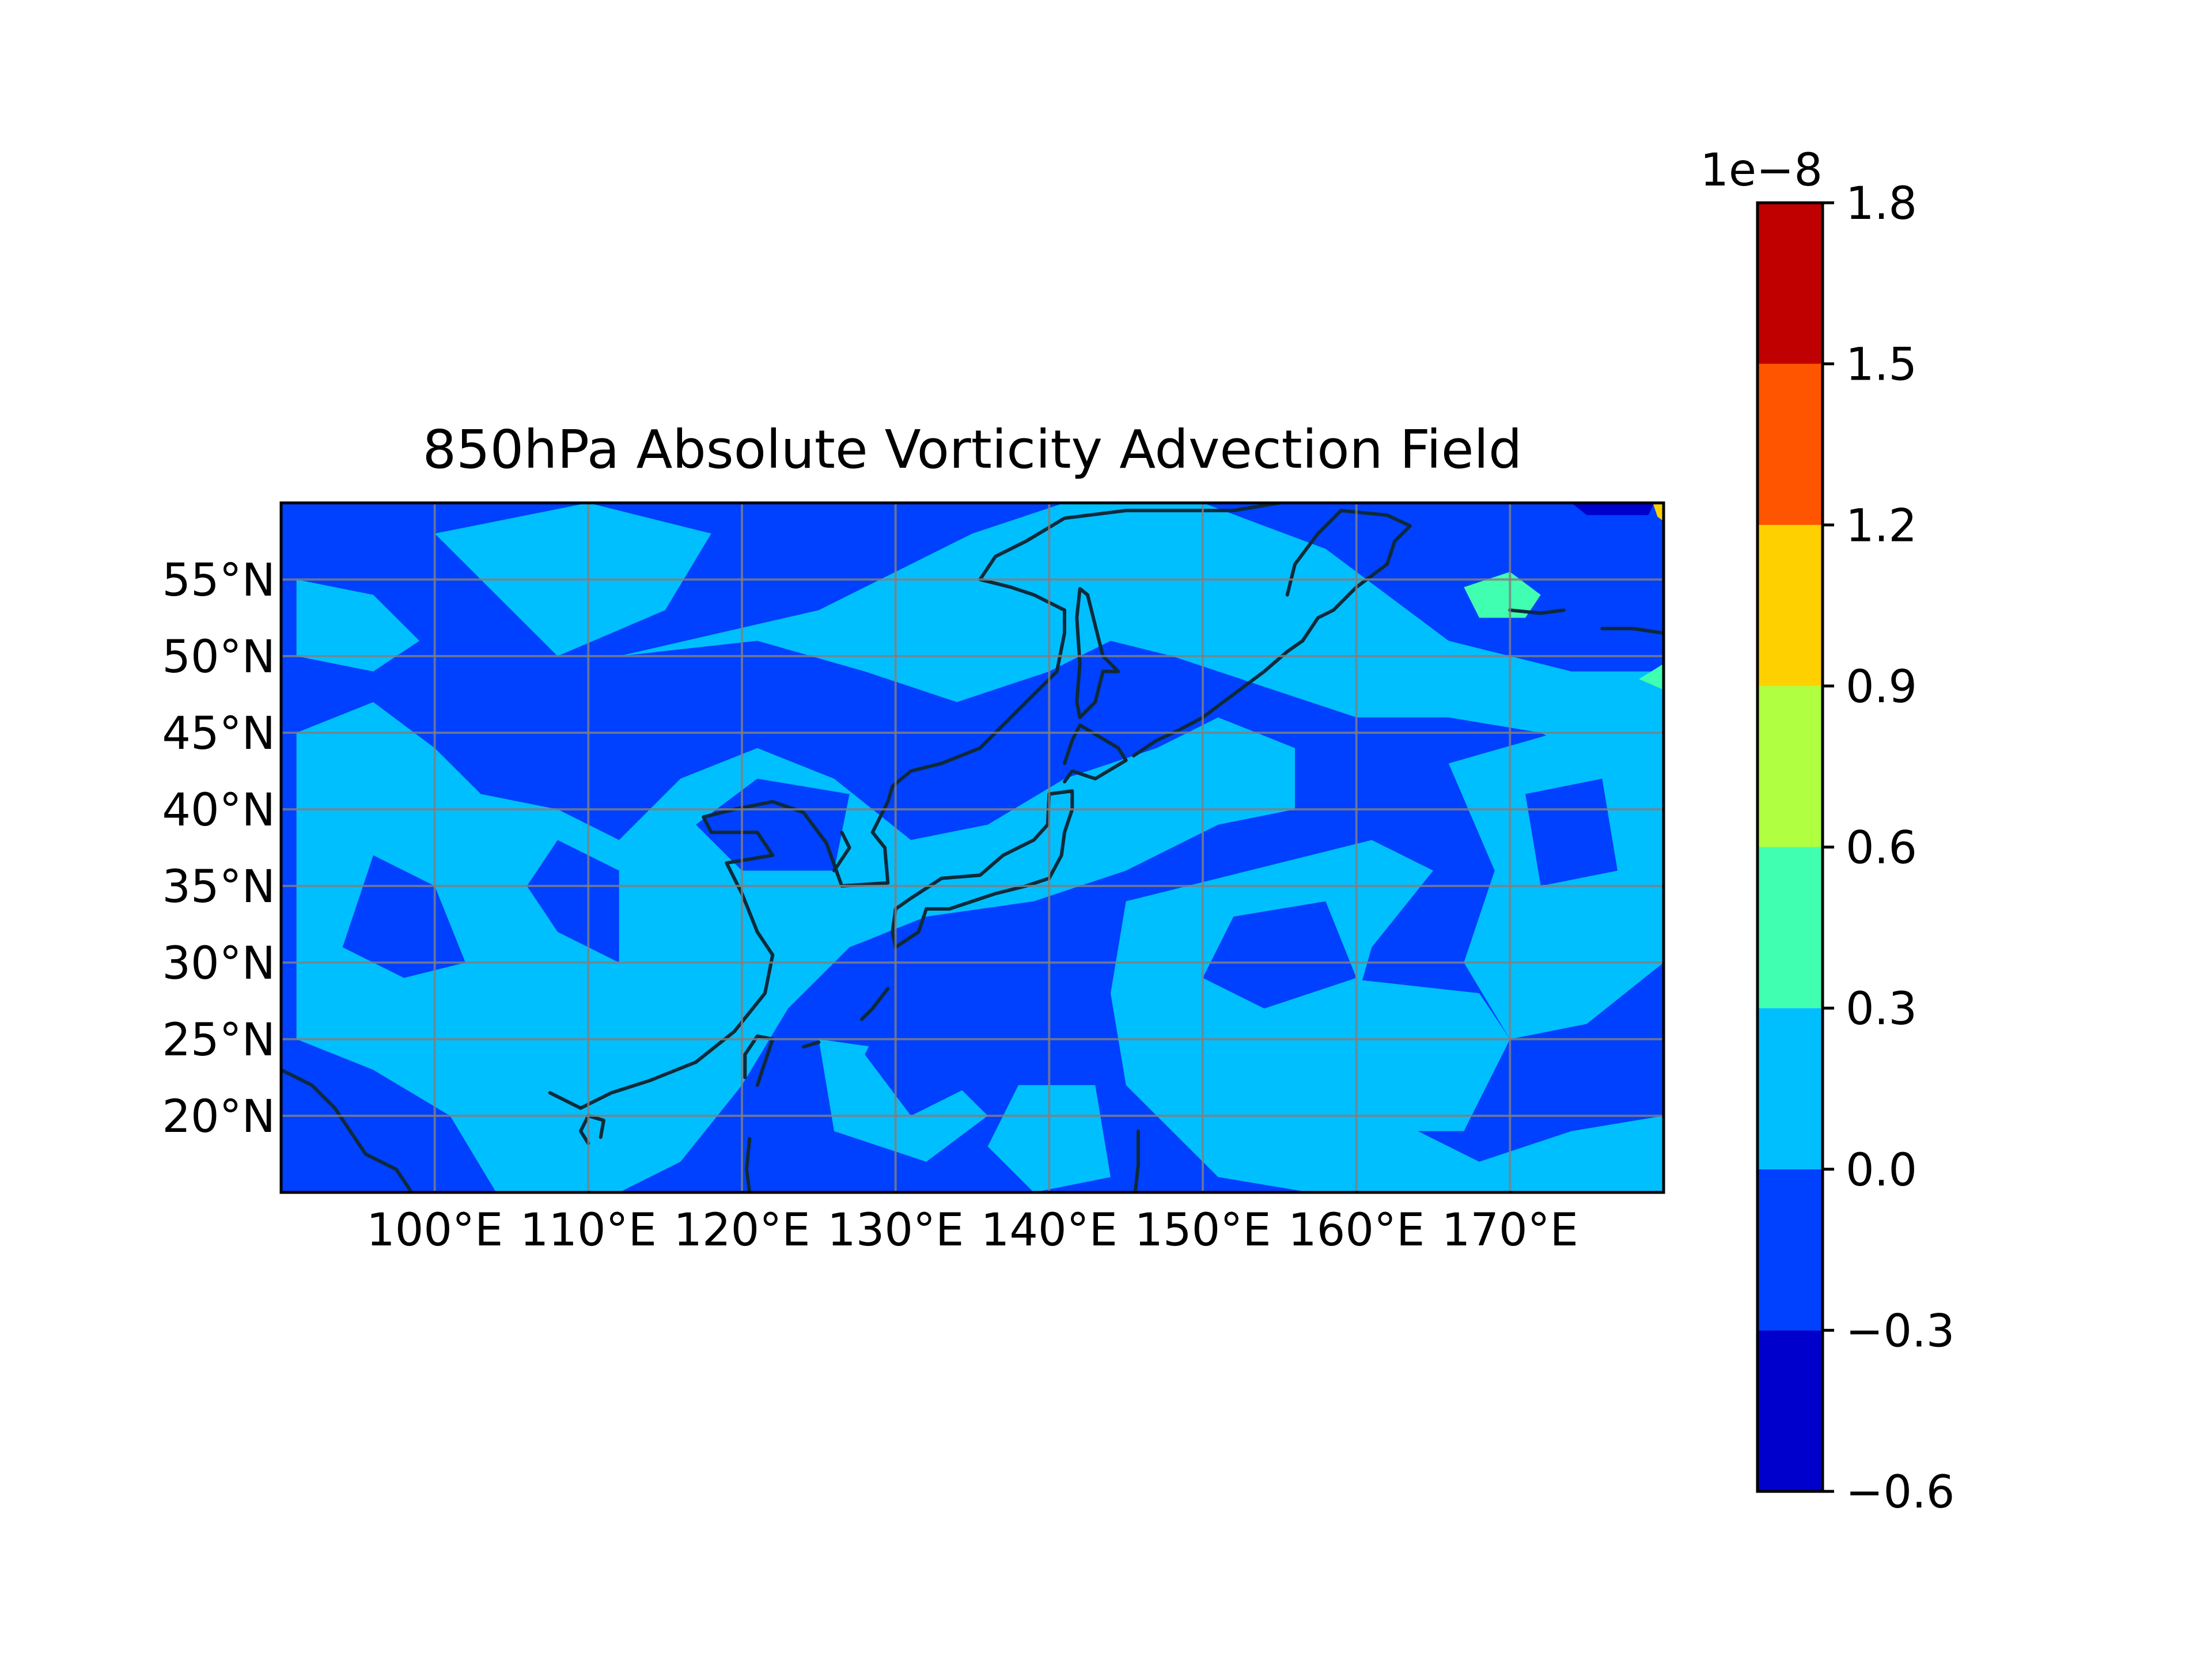 The height and width of the screenshot is (1659, 2212). I want to click on y-tick-label: 35°N, so click(218, 887).